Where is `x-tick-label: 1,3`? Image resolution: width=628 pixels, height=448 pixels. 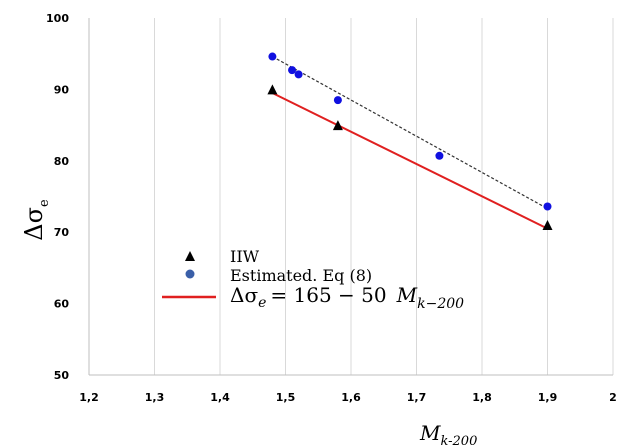
x-tick-label: 1,3 is located at coordinates (155, 397).